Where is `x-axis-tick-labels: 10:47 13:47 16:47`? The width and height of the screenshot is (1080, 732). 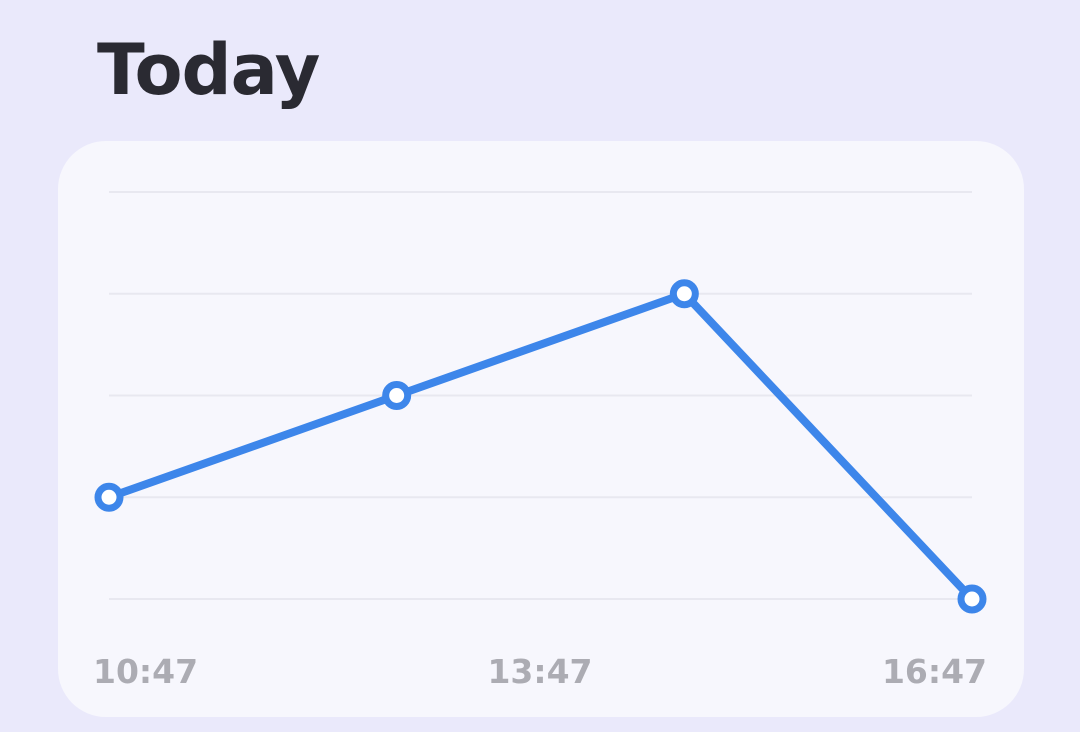
x-axis-tick-labels: 10:47 13:47 16:47 is located at coordinates (540, 671).